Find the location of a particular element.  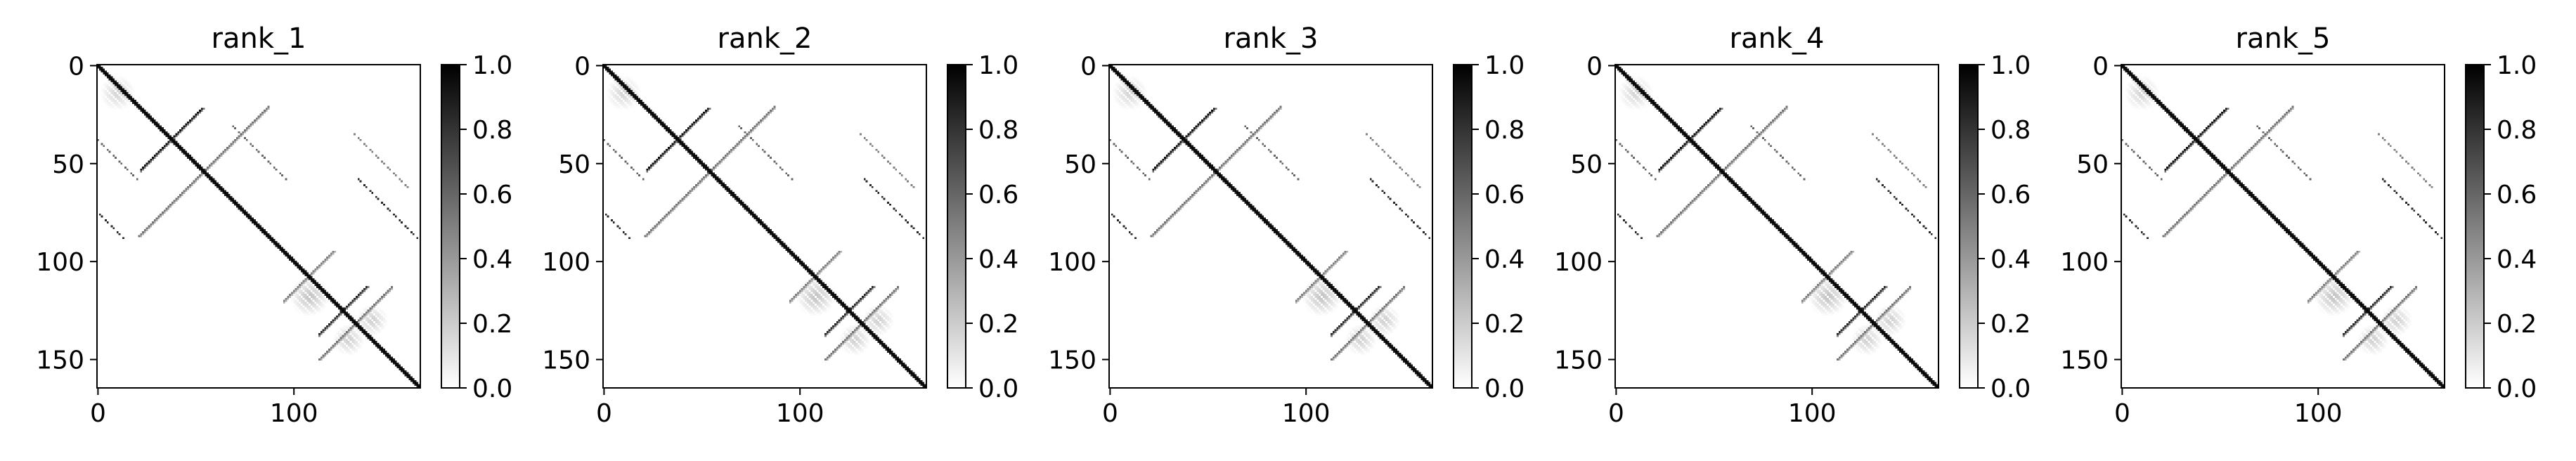

panel-title: rank_2 is located at coordinates (765, 38).